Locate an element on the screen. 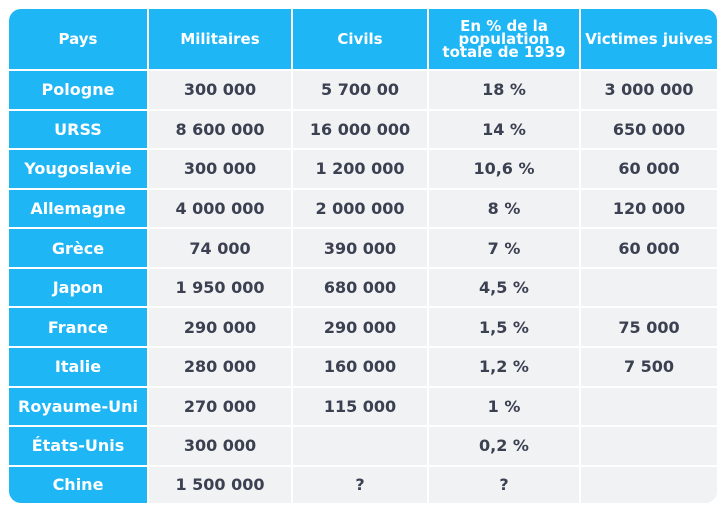  header-militaires: Militaires is located at coordinates (221, 40).